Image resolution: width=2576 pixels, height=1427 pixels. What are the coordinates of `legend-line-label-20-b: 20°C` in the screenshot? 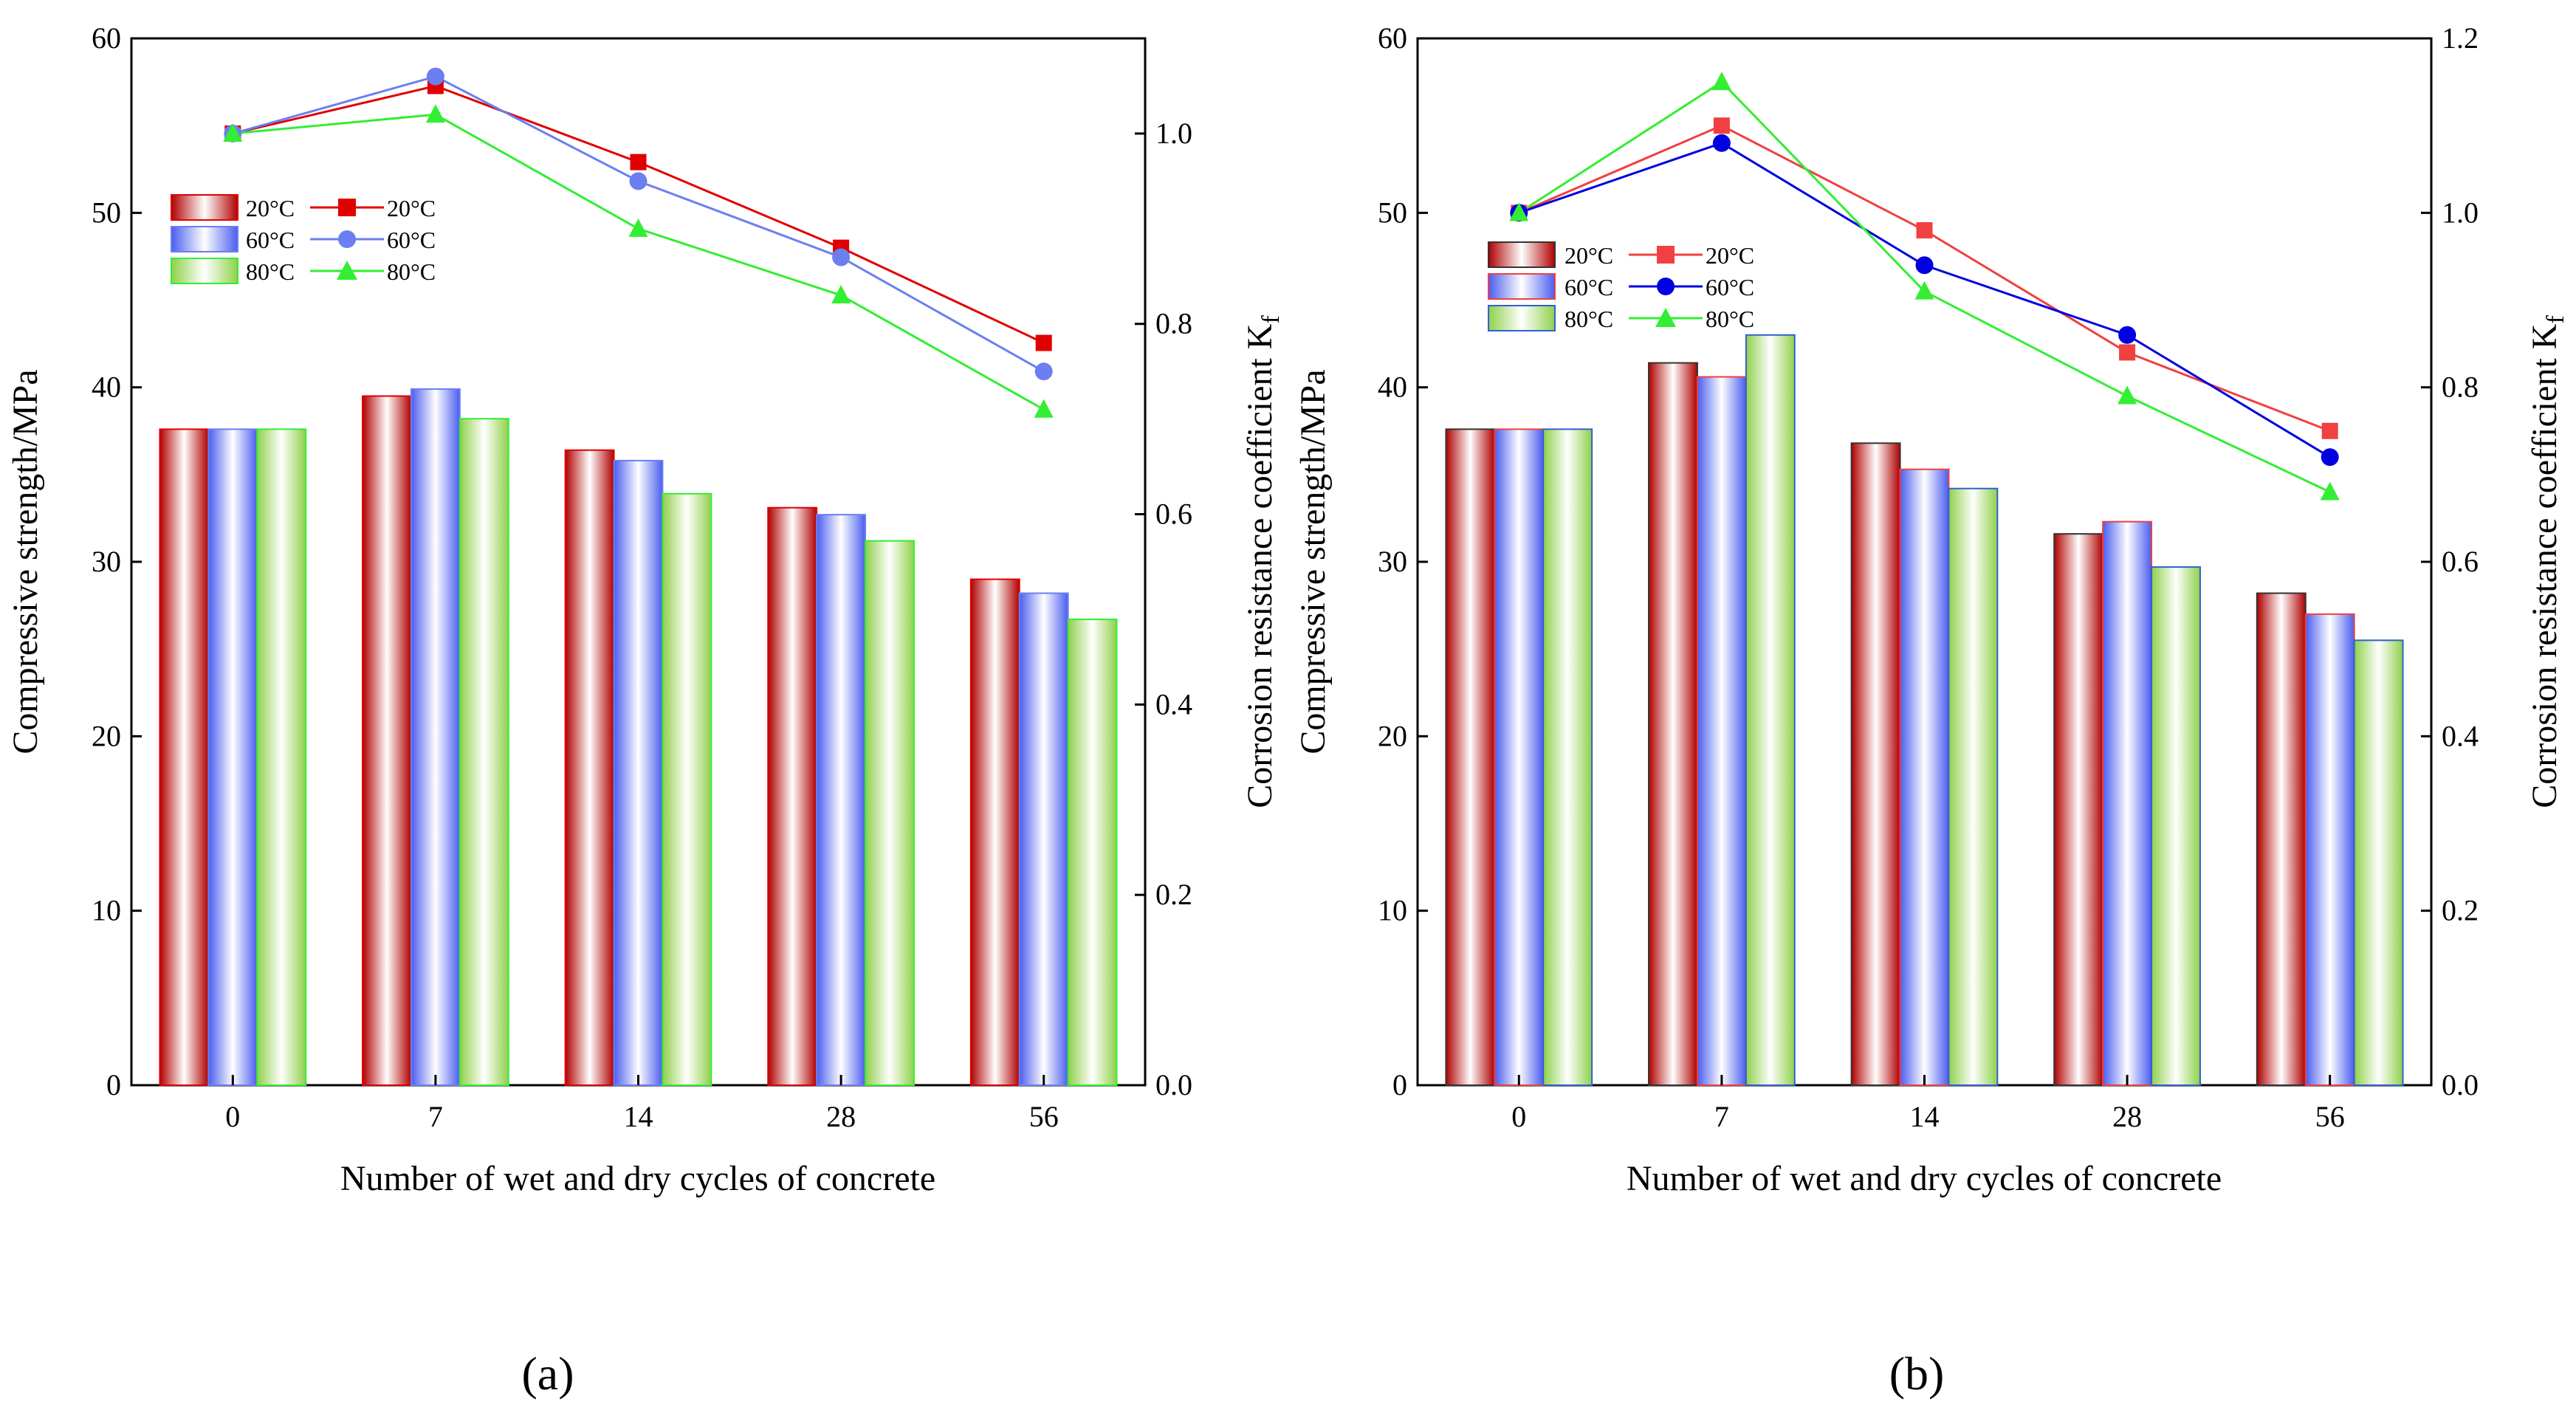 It's located at (1730, 255).